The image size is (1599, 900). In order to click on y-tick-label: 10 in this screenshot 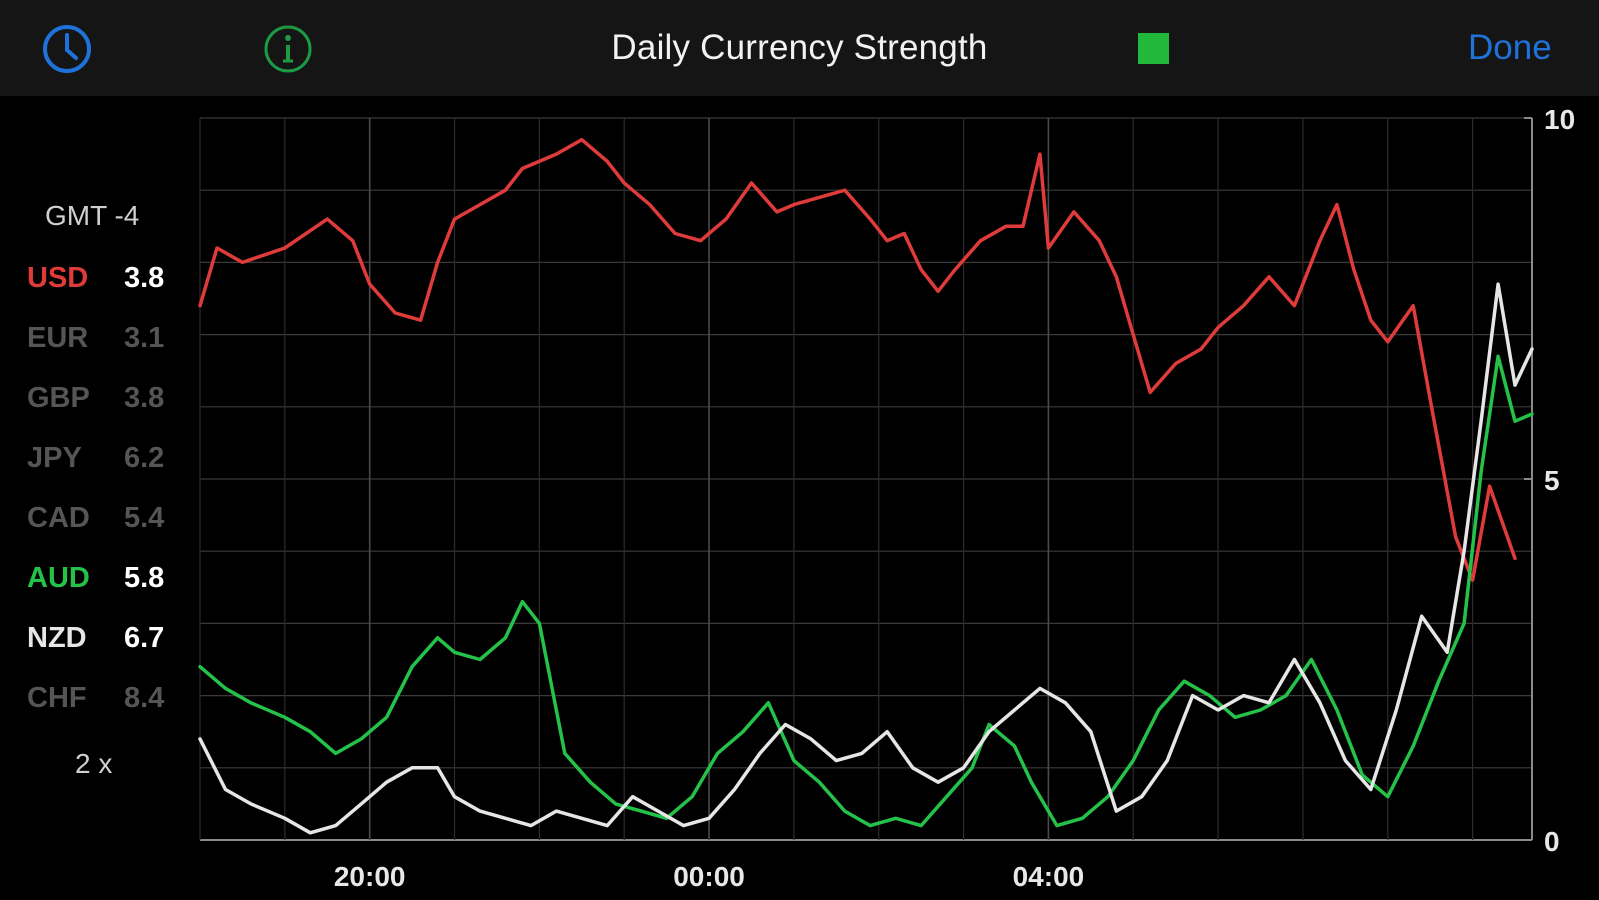, I will do `click(1559, 119)`.